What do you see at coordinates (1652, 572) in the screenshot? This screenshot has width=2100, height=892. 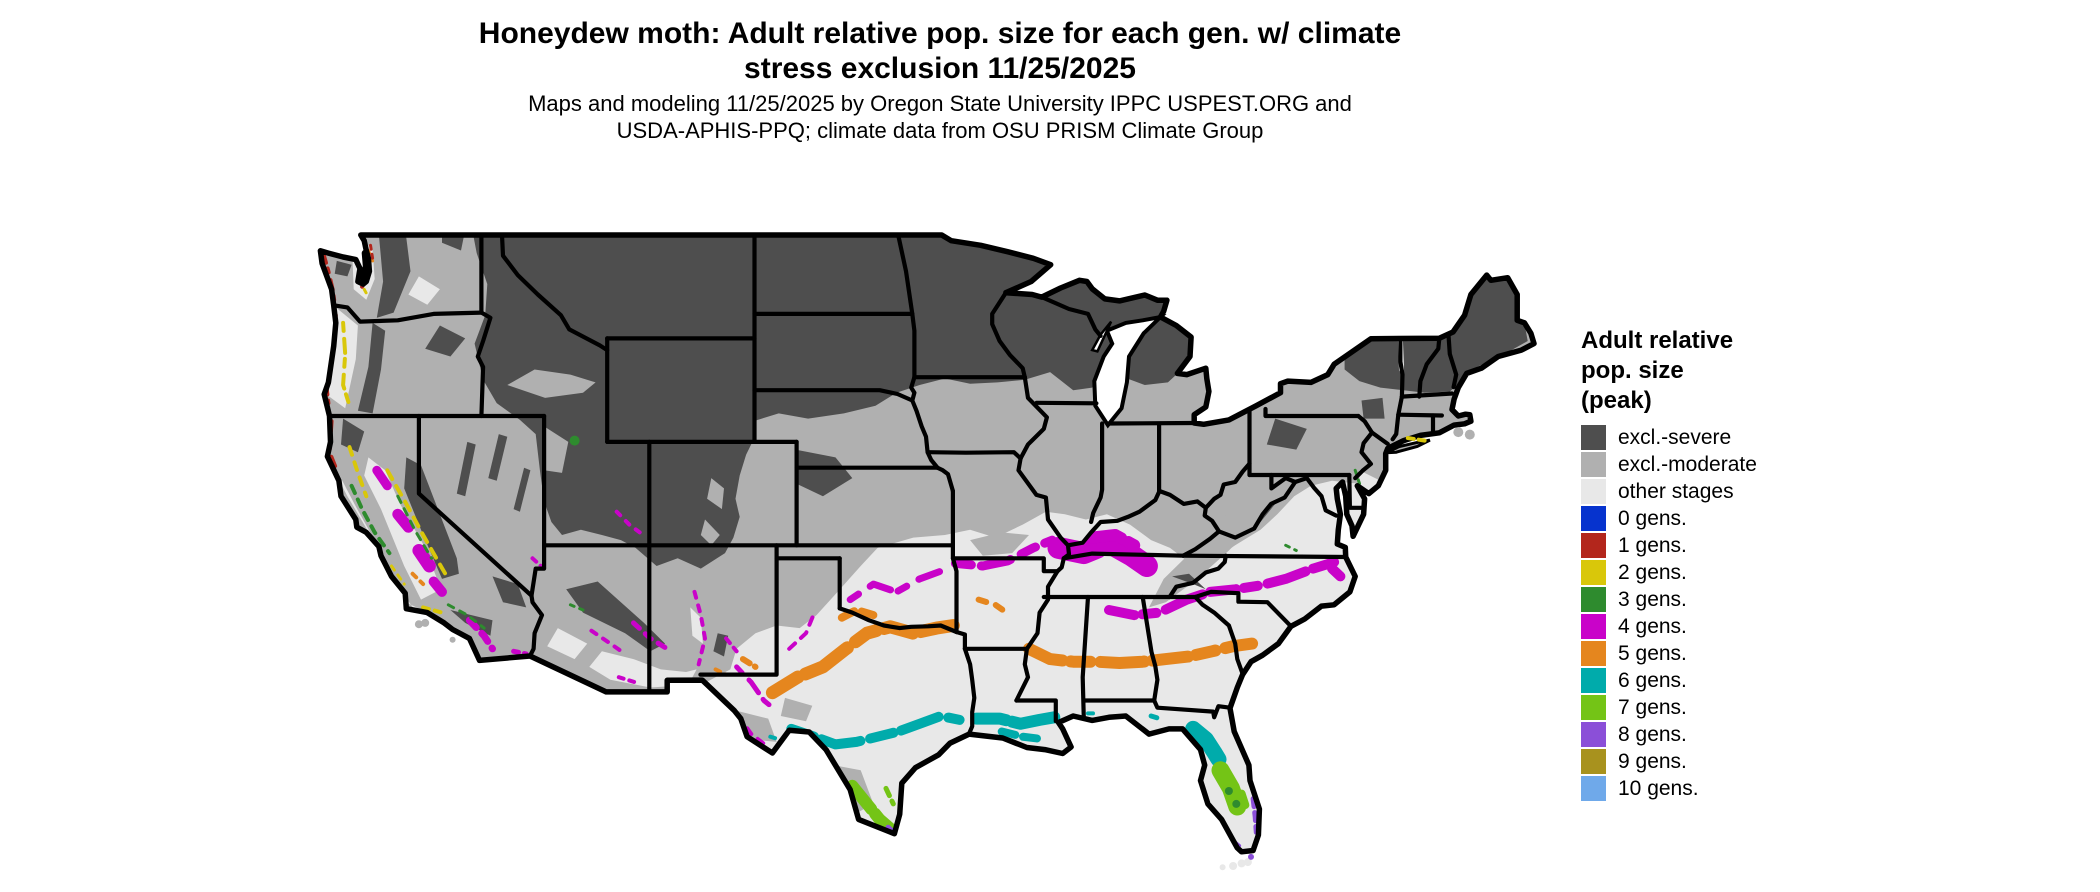 I see `legend-label-gens-2: 2 gens.` at bounding box center [1652, 572].